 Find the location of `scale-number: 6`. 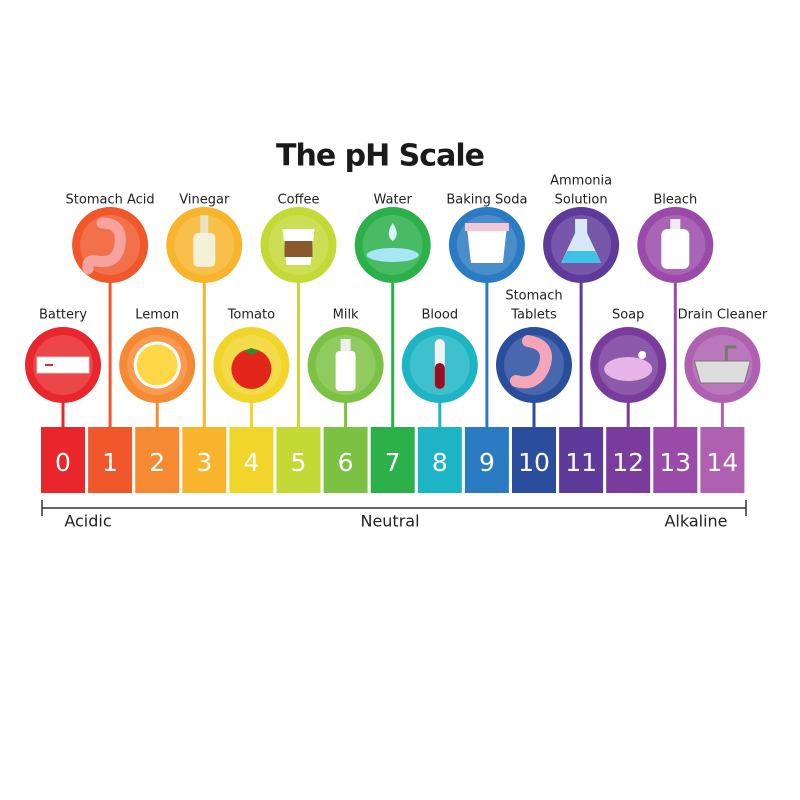

scale-number: 6 is located at coordinates (346, 462).